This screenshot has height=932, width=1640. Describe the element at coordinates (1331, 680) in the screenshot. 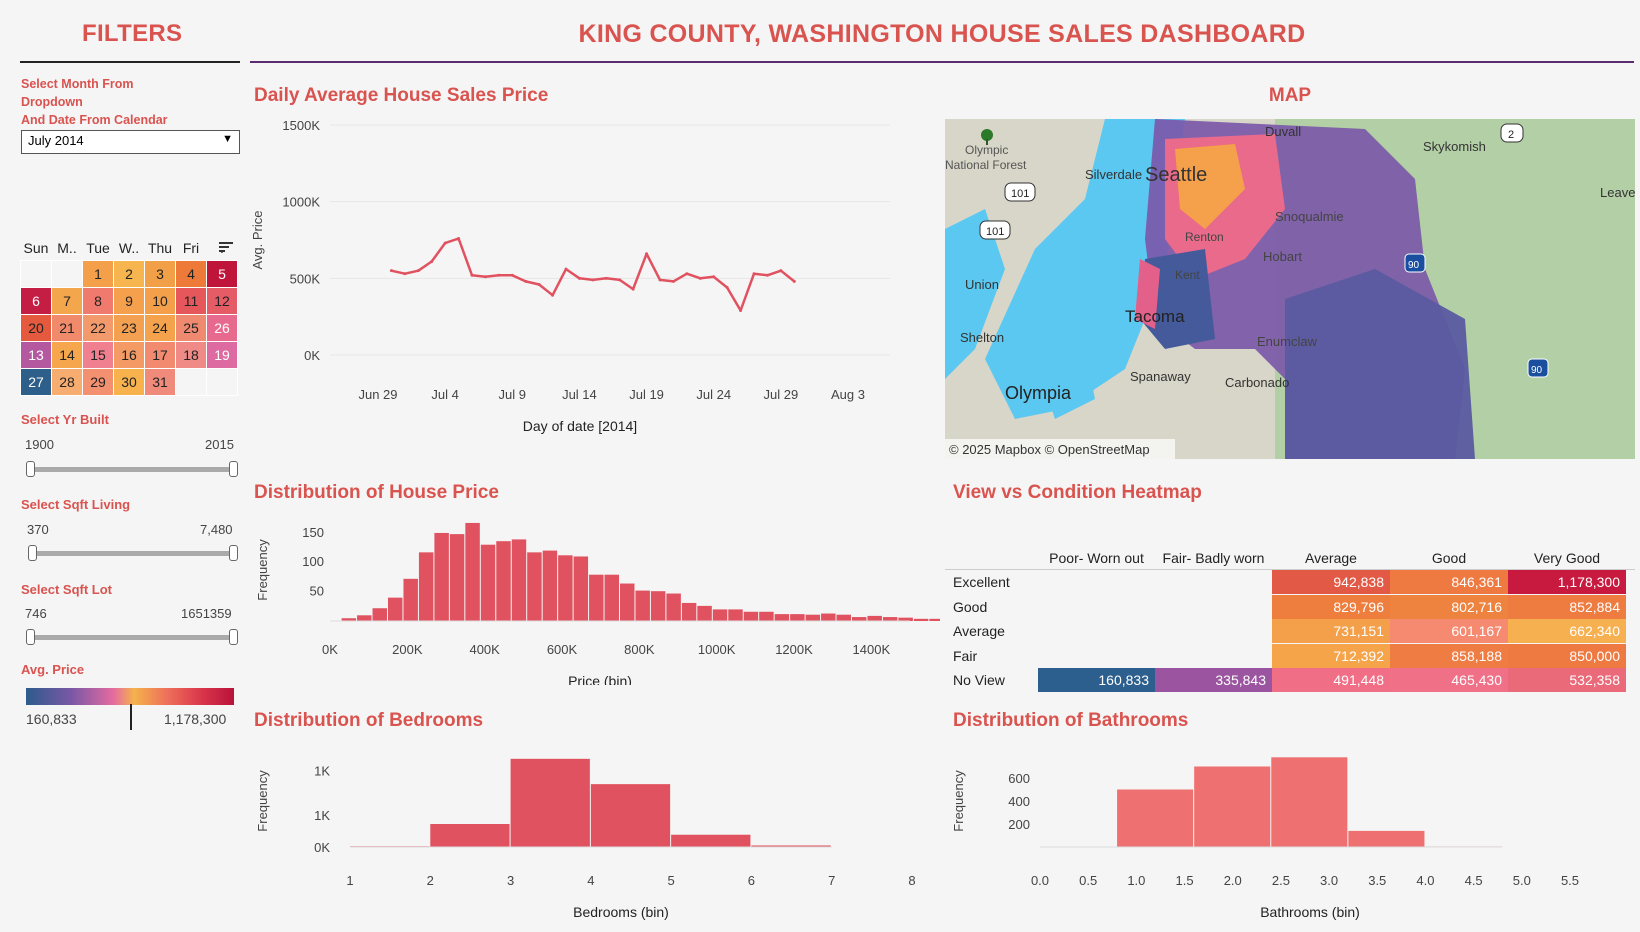

I see `heatmap-cell: 491,448` at that location.